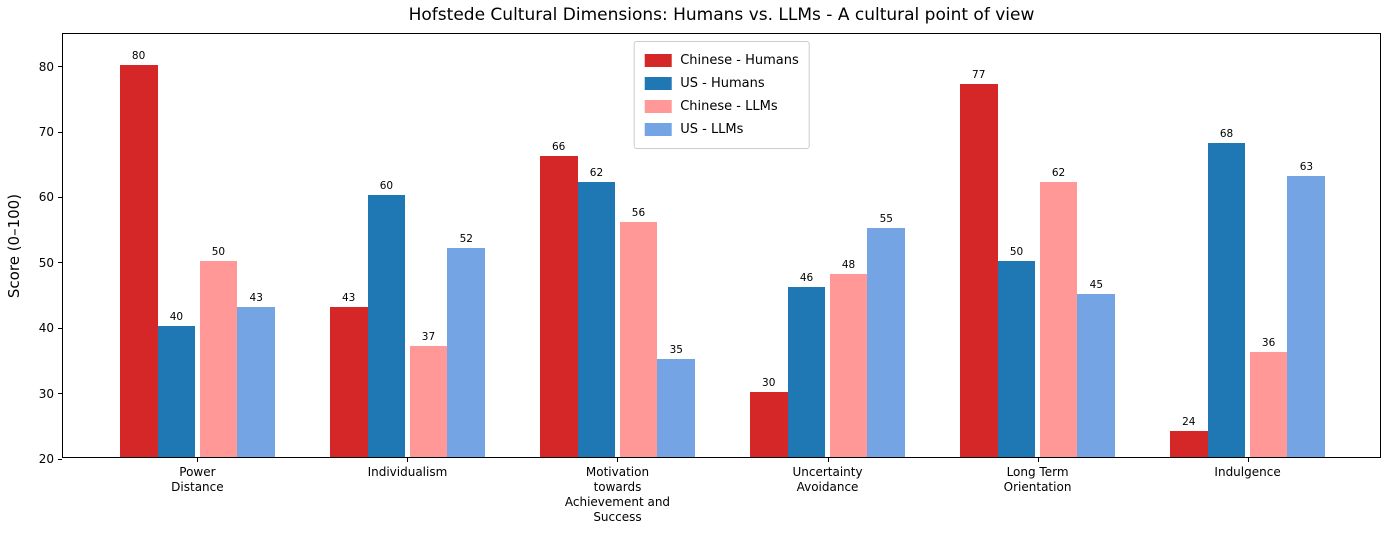  What do you see at coordinates (848, 264) in the screenshot?
I see `bar-value-chinese-llms-uncertainty-avoidance: 48` at bounding box center [848, 264].